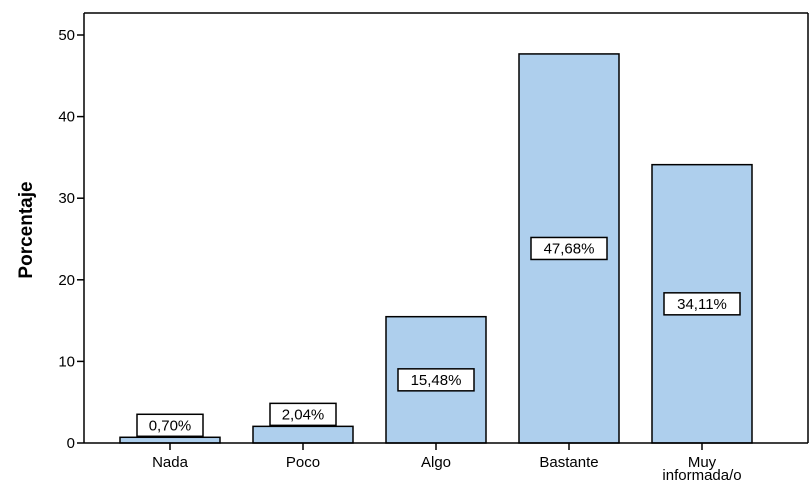 The width and height of the screenshot is (811, 481). I want to click on y-tick-label: 40, so click(66, 117).